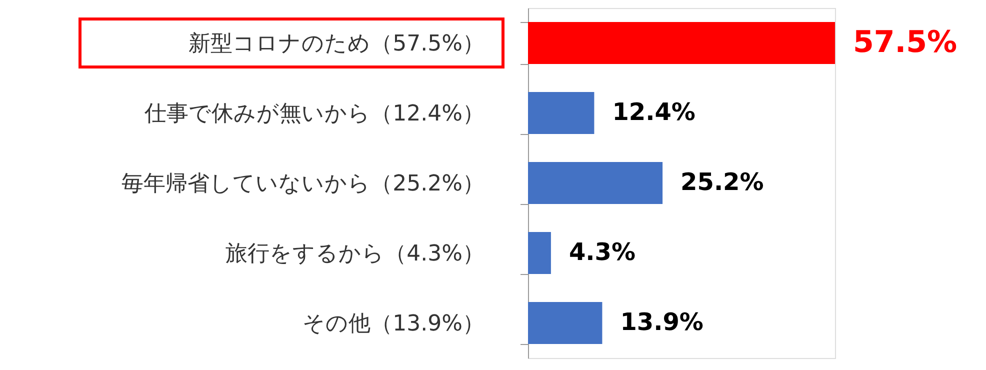  Describe the element at coordinates (314, 114) in the screenshot. I see `y-tick-label: 仕事で休みが無いから（12.4%）` at that location.